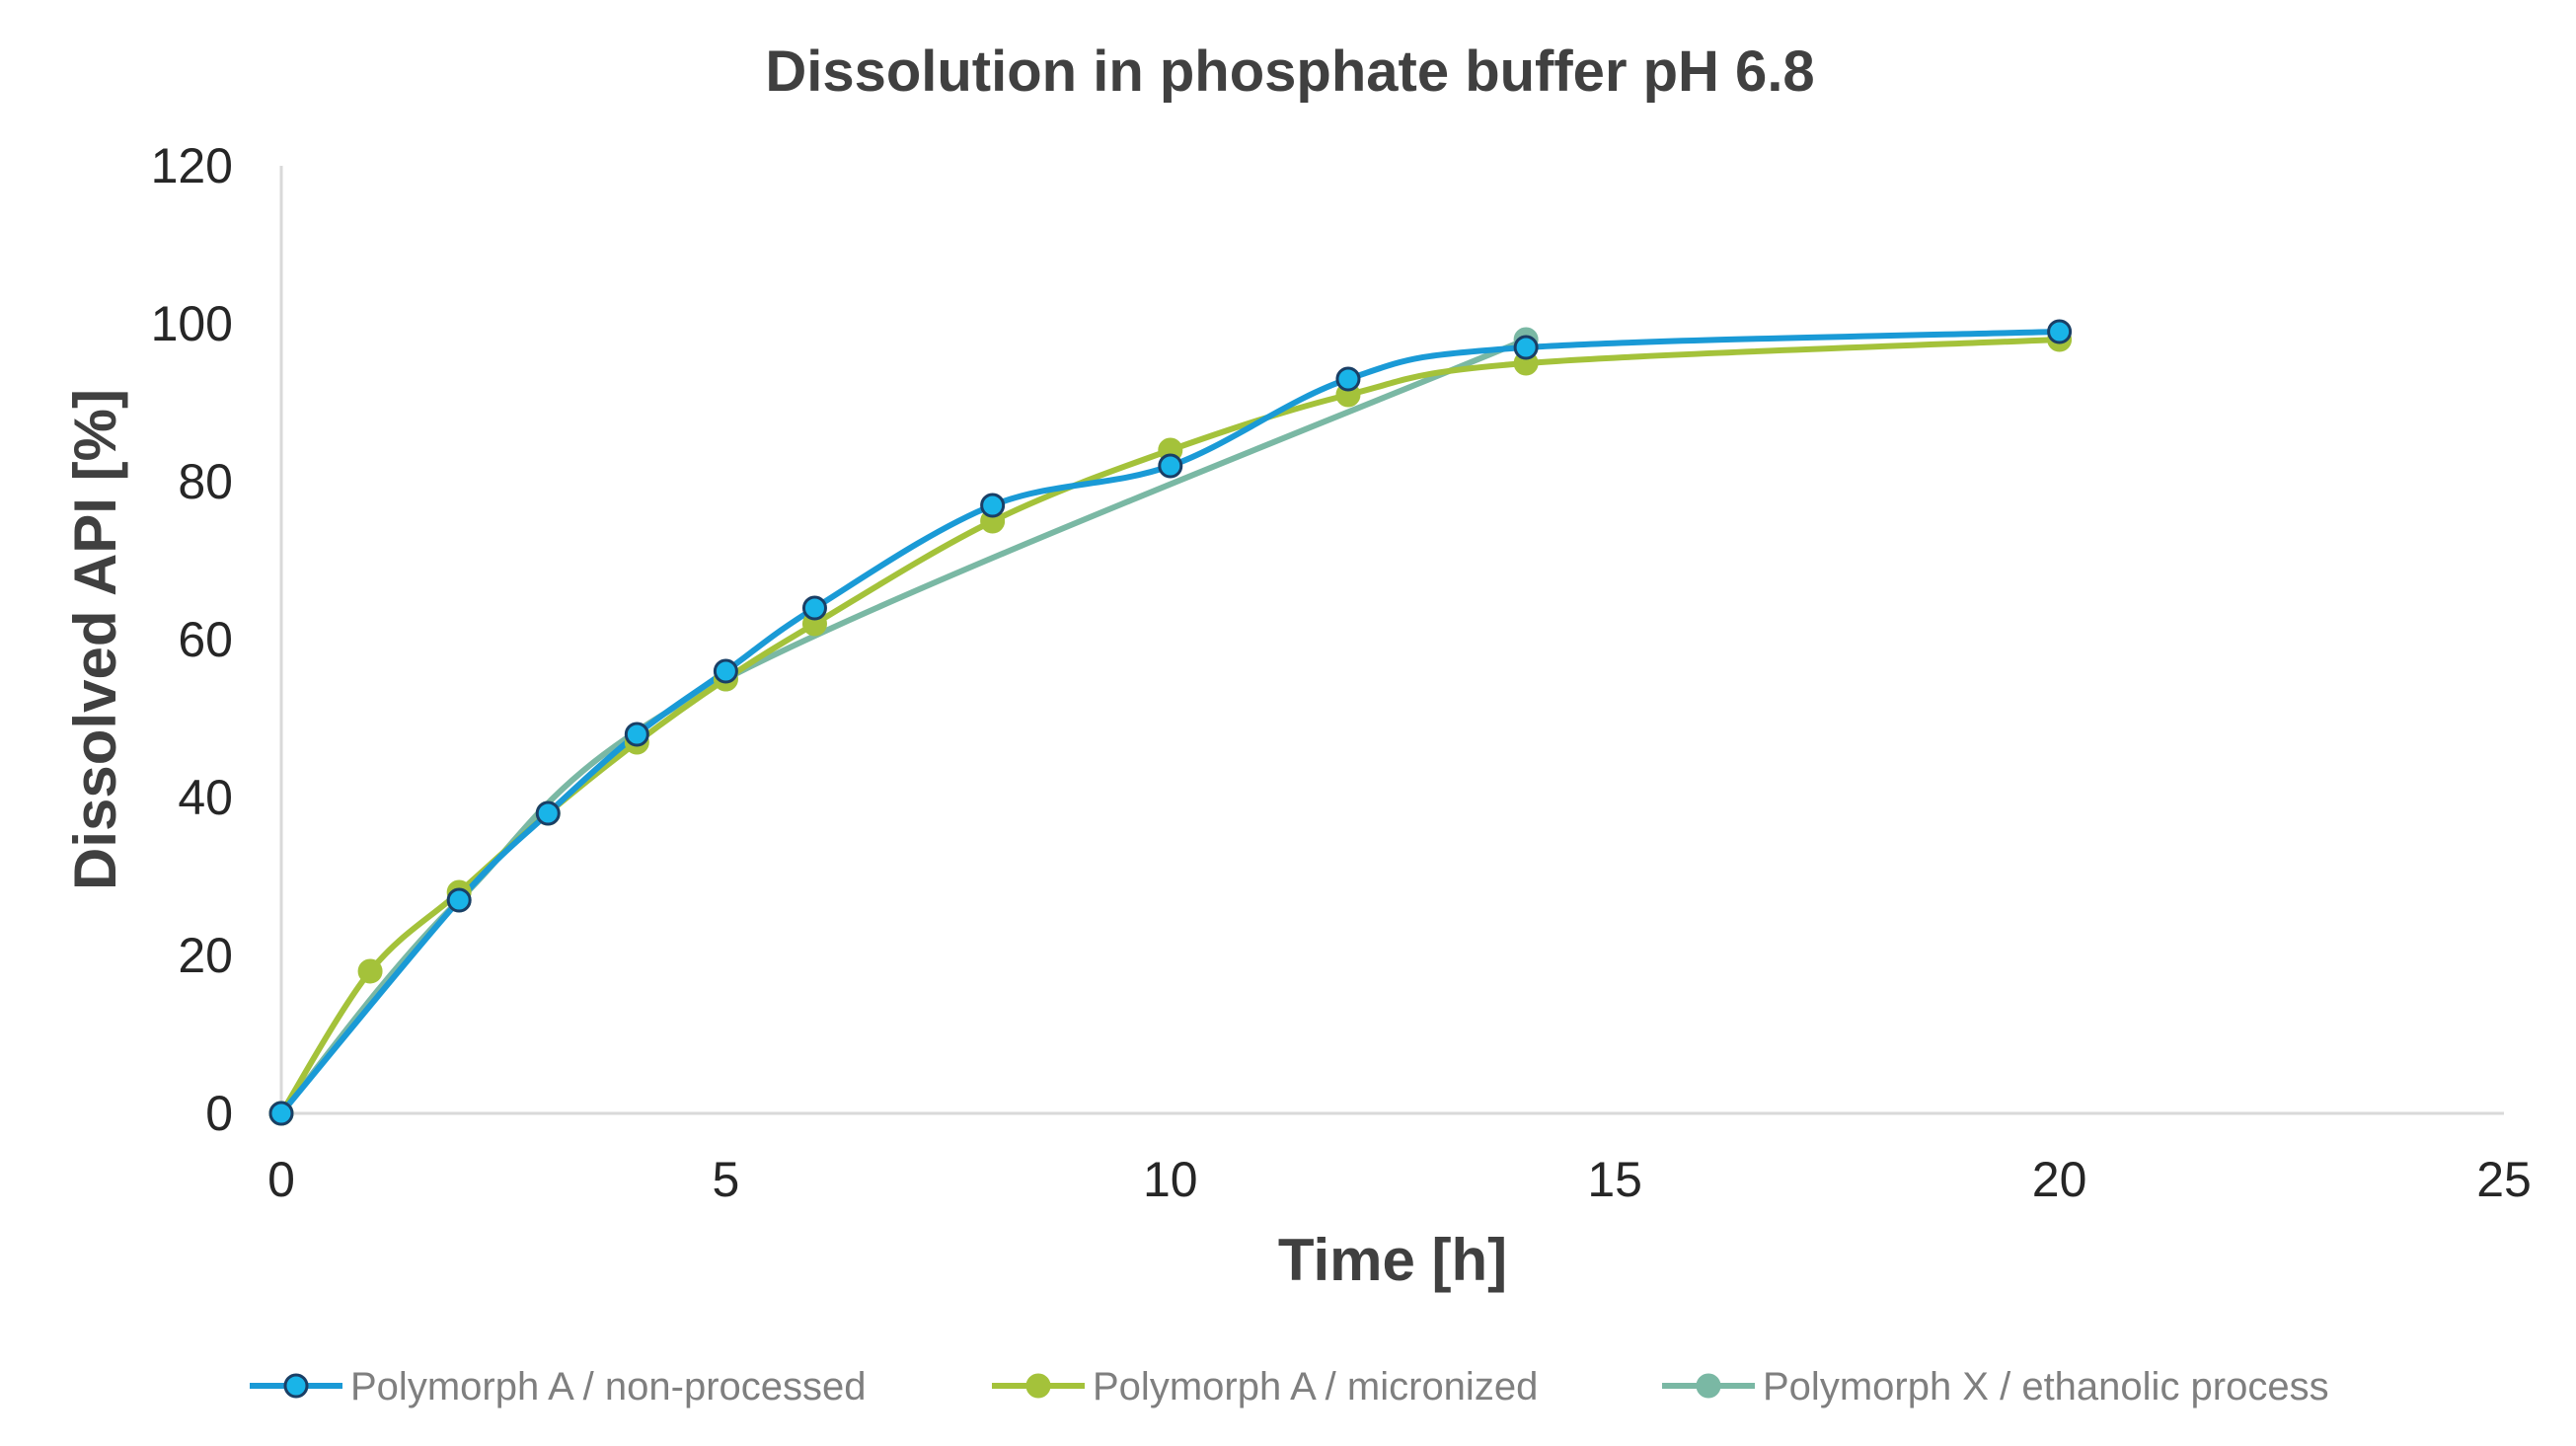 This screenshot has height=1446, width=2576. Describe the element at coordinates (219, 1113) in the screenshot. I see `y-tick-label: 0` at that location.